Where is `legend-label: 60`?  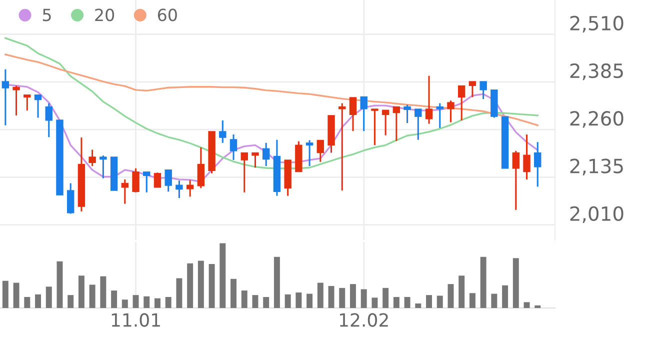
legend-label: 60 is located at coordinates (167, 15).